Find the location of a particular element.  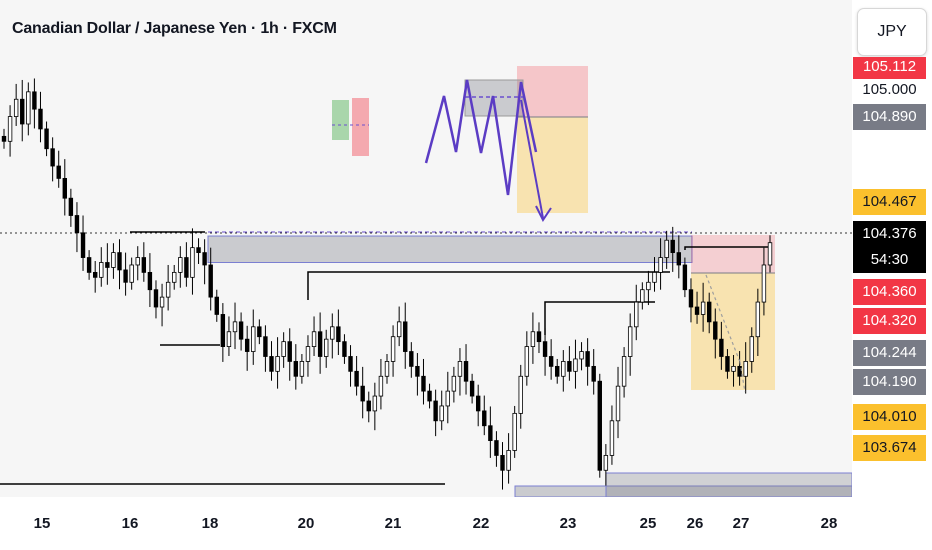

price-label: 104.376 is located at coordinates (889, 234).